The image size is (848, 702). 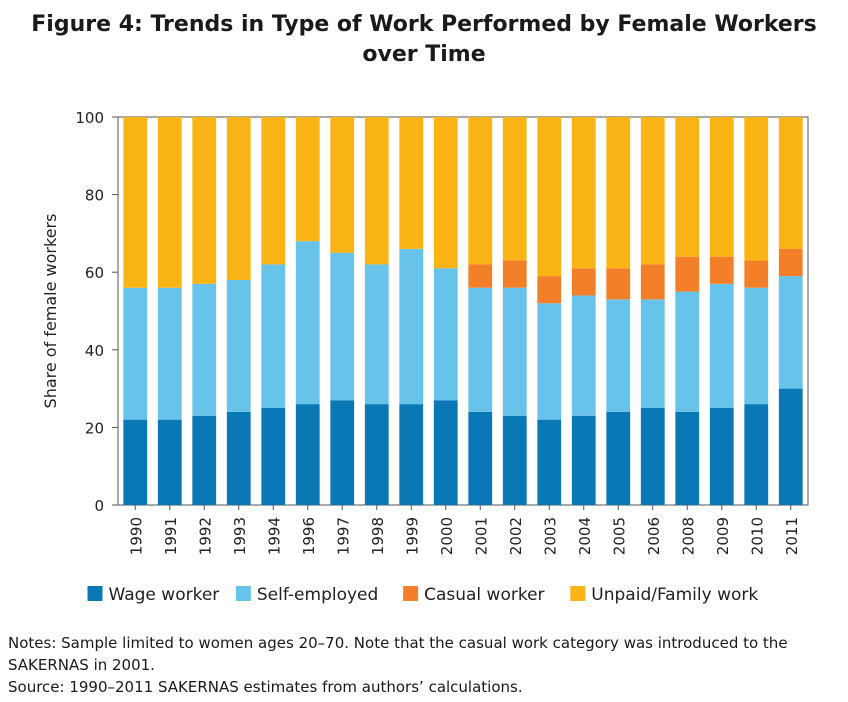 I want to click on bar-unpaid-family-work-2003, so click(x=549, y=197).